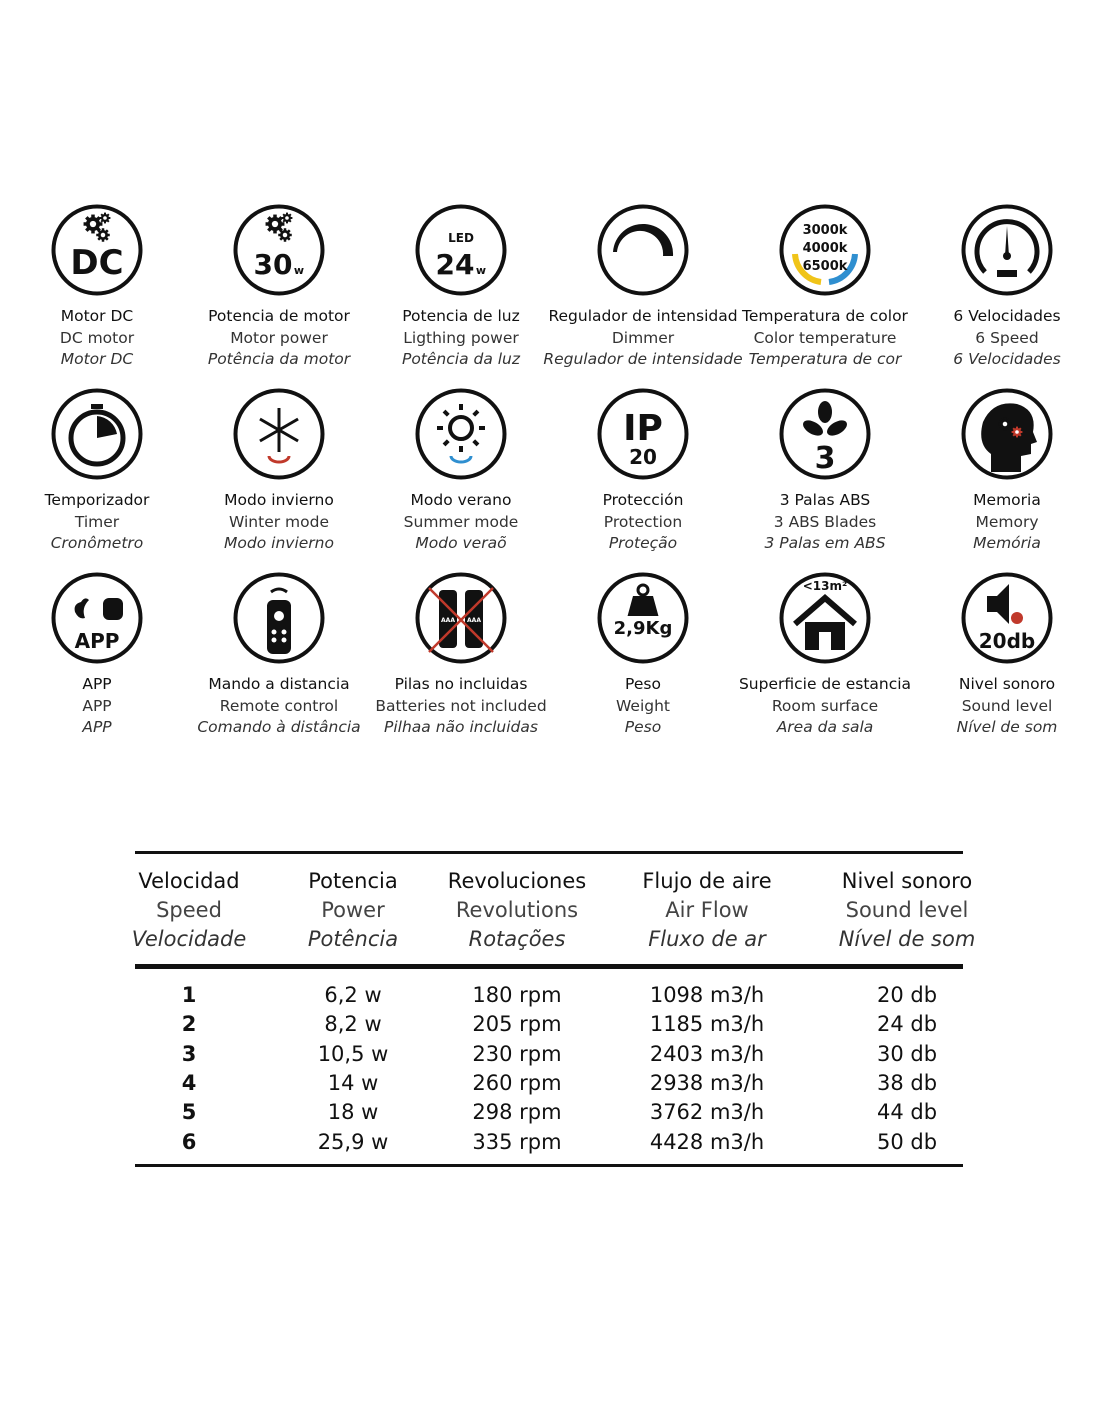  Describe the element at coordinates (707, 910) in the screenshot. I see `header-en: Air Flow` at that location.